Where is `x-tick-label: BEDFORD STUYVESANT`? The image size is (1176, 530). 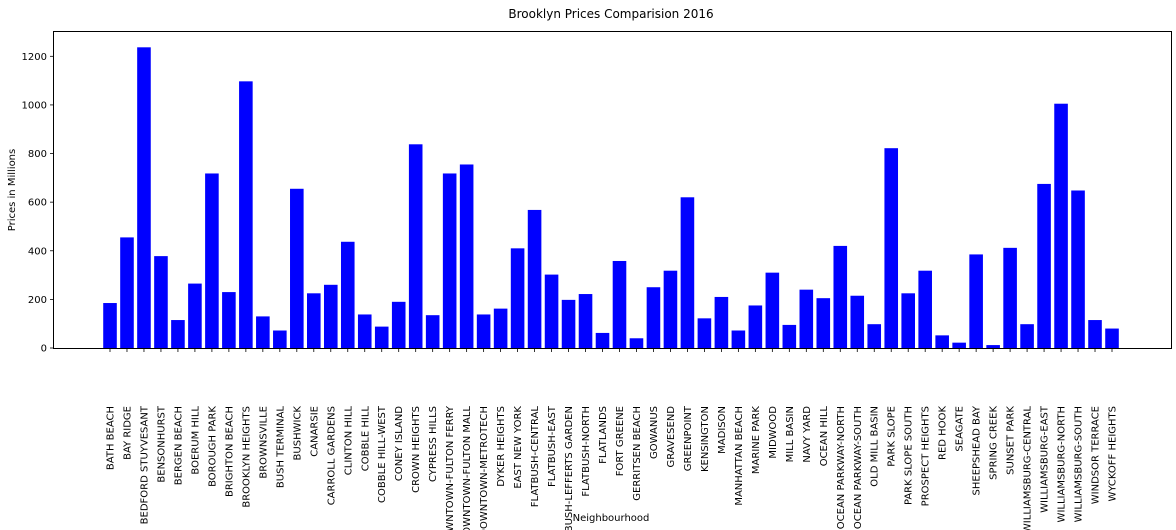
x-tick-label: BEDFORD STUYVESANT is located at coordinates (144, 464).